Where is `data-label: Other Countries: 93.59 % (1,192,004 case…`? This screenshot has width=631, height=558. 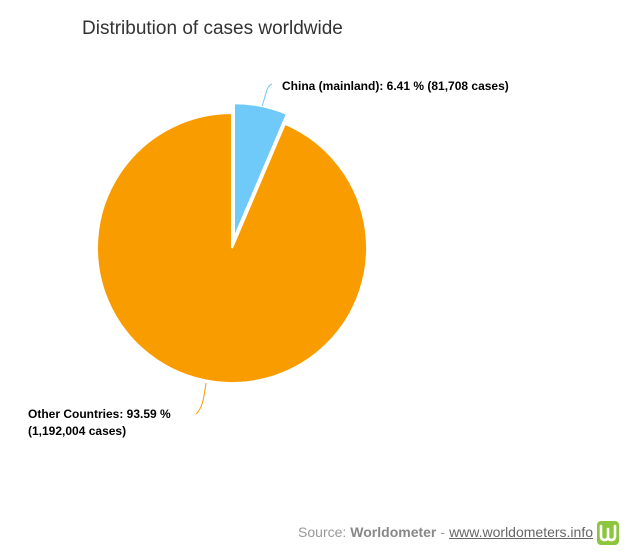
data-label: Other Countries: 93.59 % (1,192,004 case… is located at coordinates (99, 422).